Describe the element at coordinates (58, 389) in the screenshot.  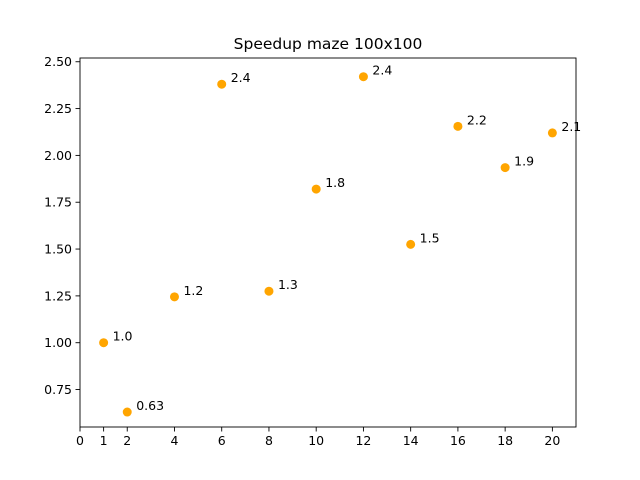
I see `y-tick-label: 0.75` at that location.